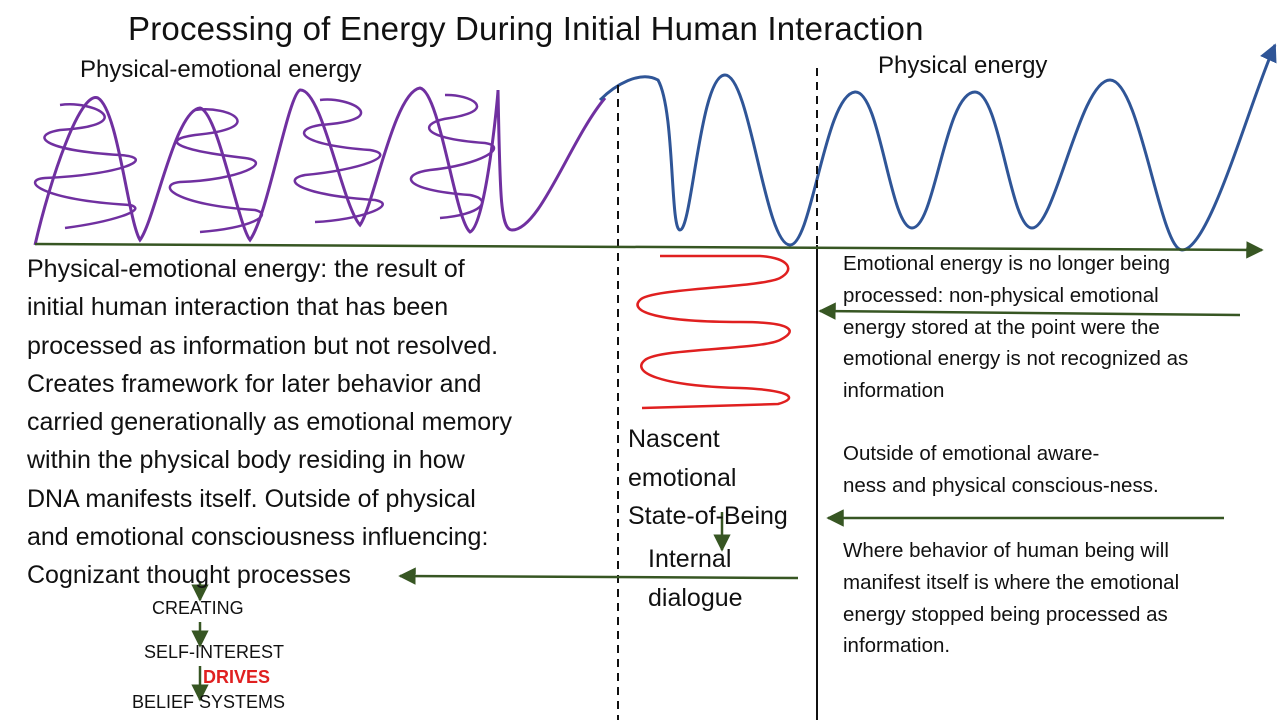  What do you see at coordinates (598, 576) in the screenshot?
I see `arrow-cognizant` at bounding box center [598, 576].